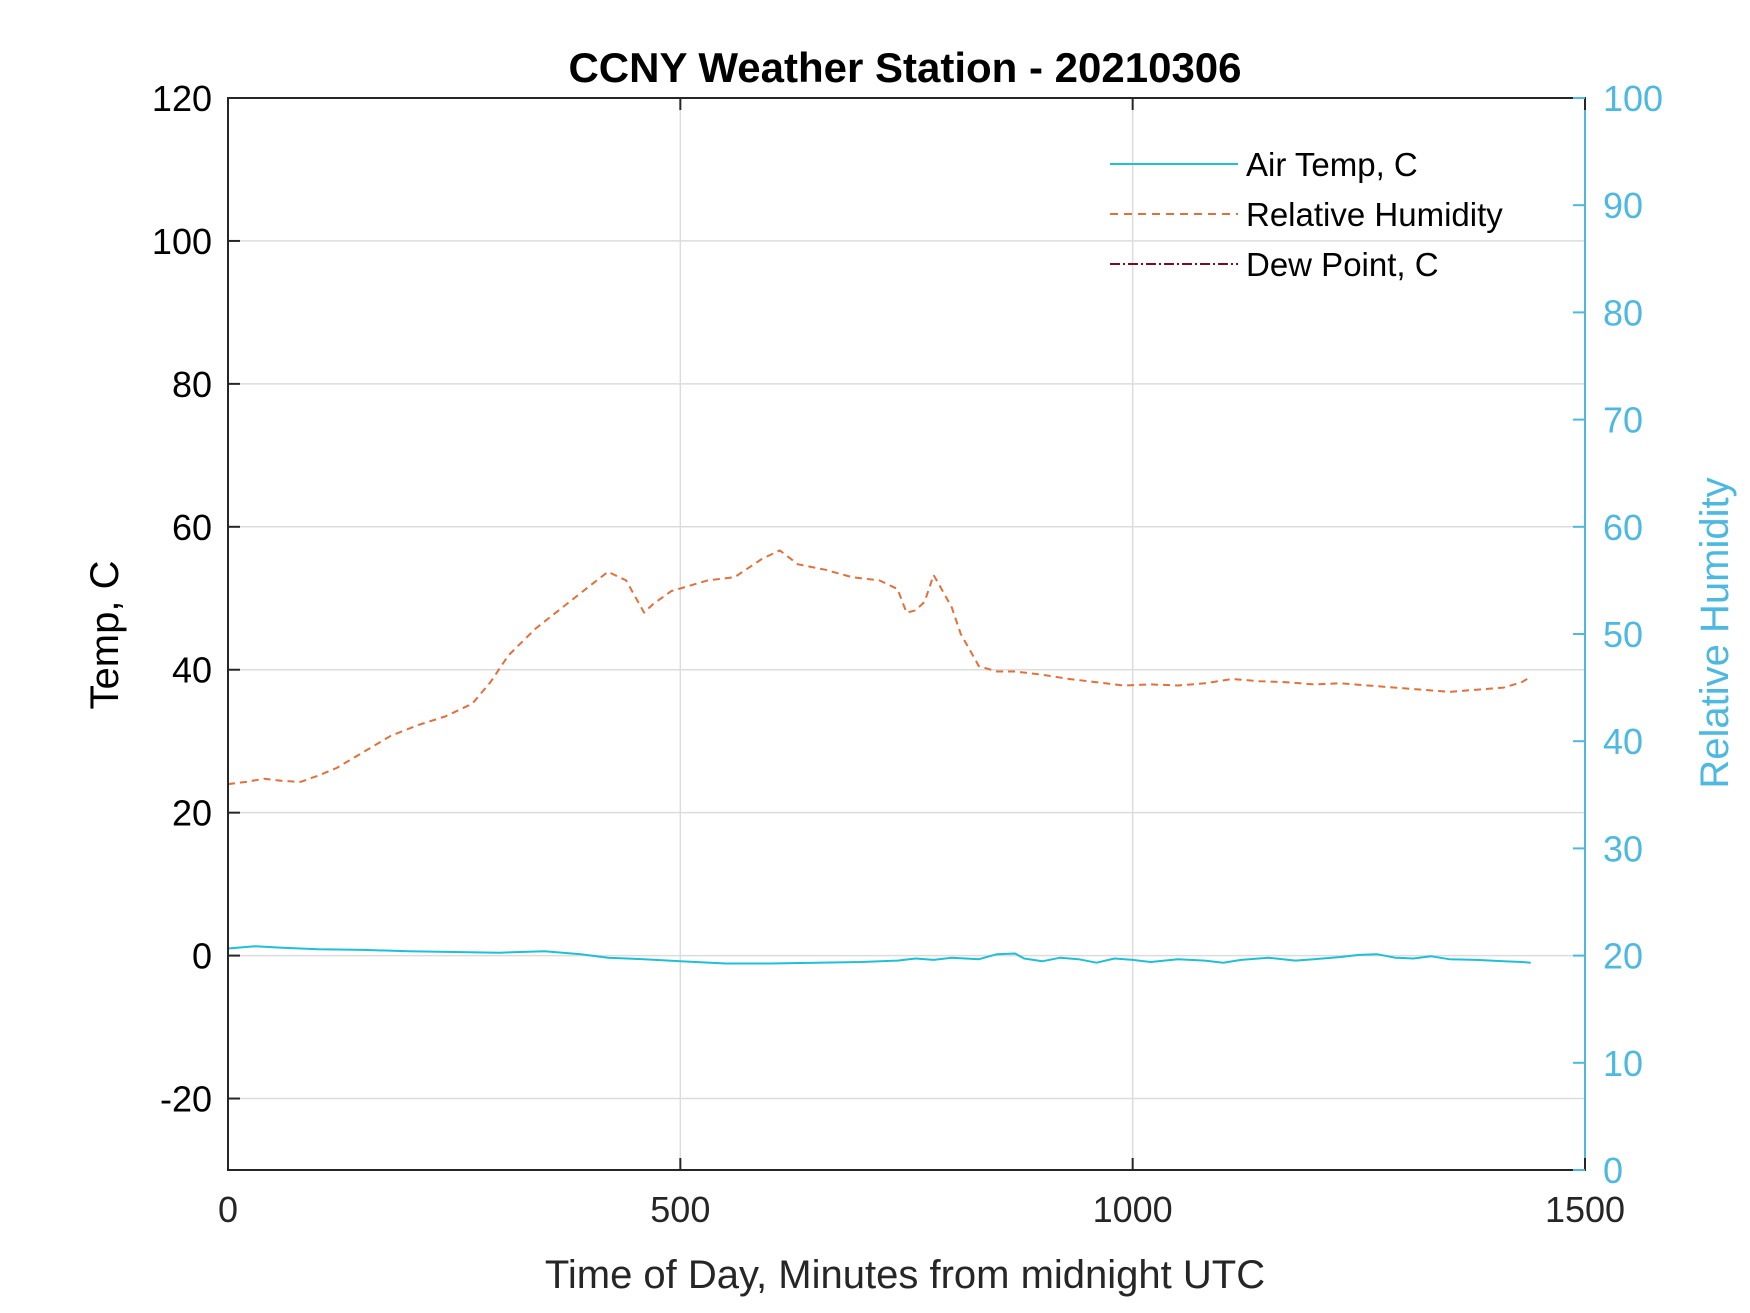 This screenshot has width=1750, height=1313. I want to click on y-right-tick-label: 100, so click(1633, 98).